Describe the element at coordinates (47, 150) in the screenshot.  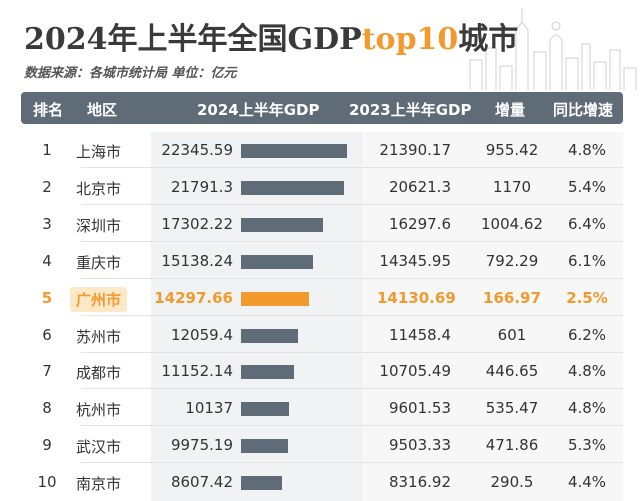
I see `rank-cell: 1` at that location.